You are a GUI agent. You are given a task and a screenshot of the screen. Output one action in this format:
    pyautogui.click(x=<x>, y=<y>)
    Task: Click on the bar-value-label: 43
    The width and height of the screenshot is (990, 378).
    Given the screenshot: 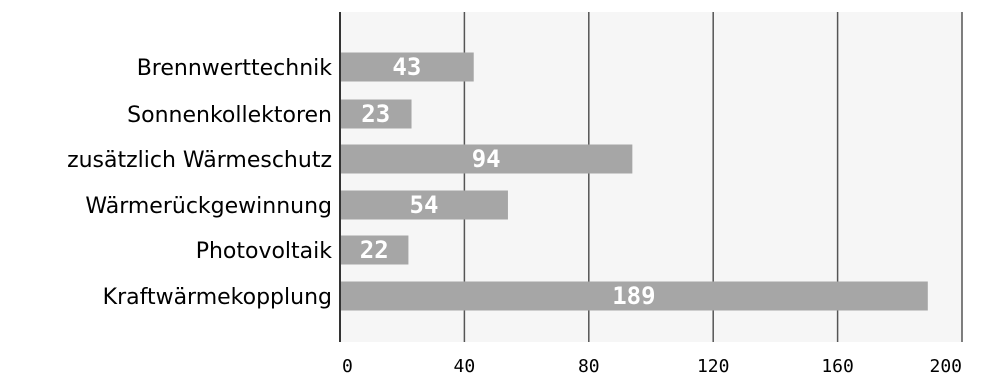 What is the action you would take?
    pyautogui.click(x=406, y=67)
    